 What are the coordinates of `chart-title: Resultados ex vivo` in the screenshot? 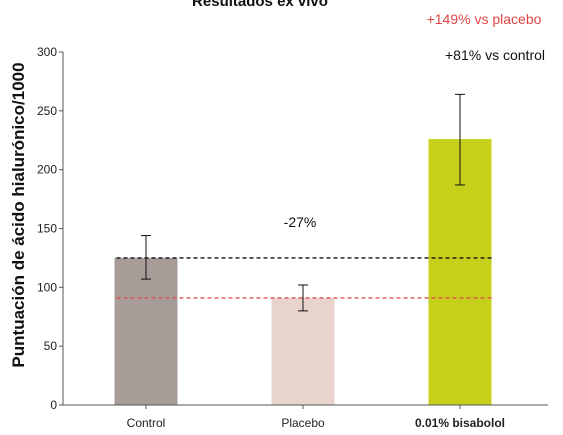 It's located at (260, 5).